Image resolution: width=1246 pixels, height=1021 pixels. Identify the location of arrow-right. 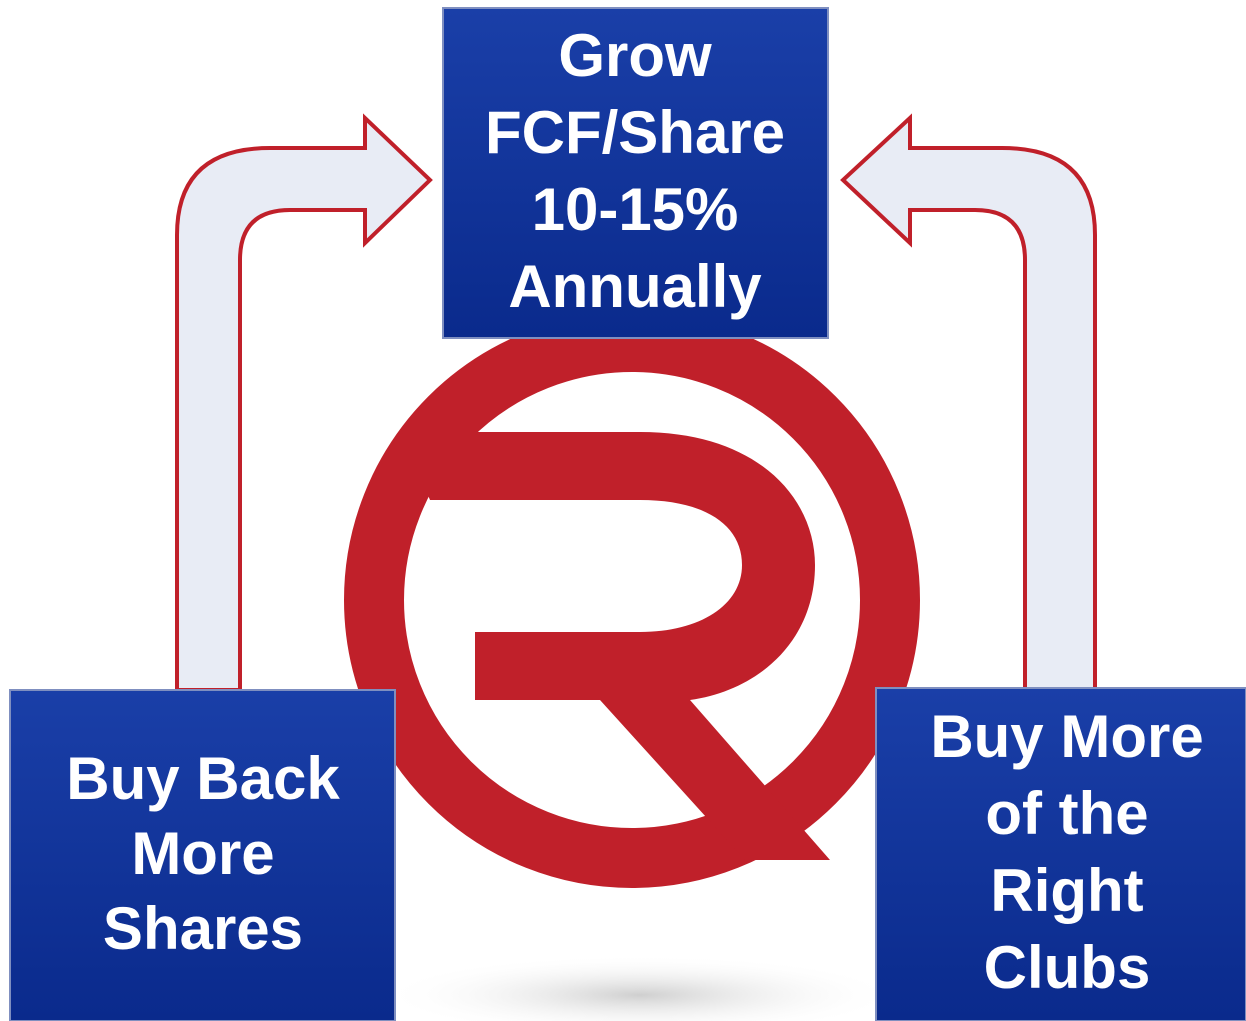
(968, 402).